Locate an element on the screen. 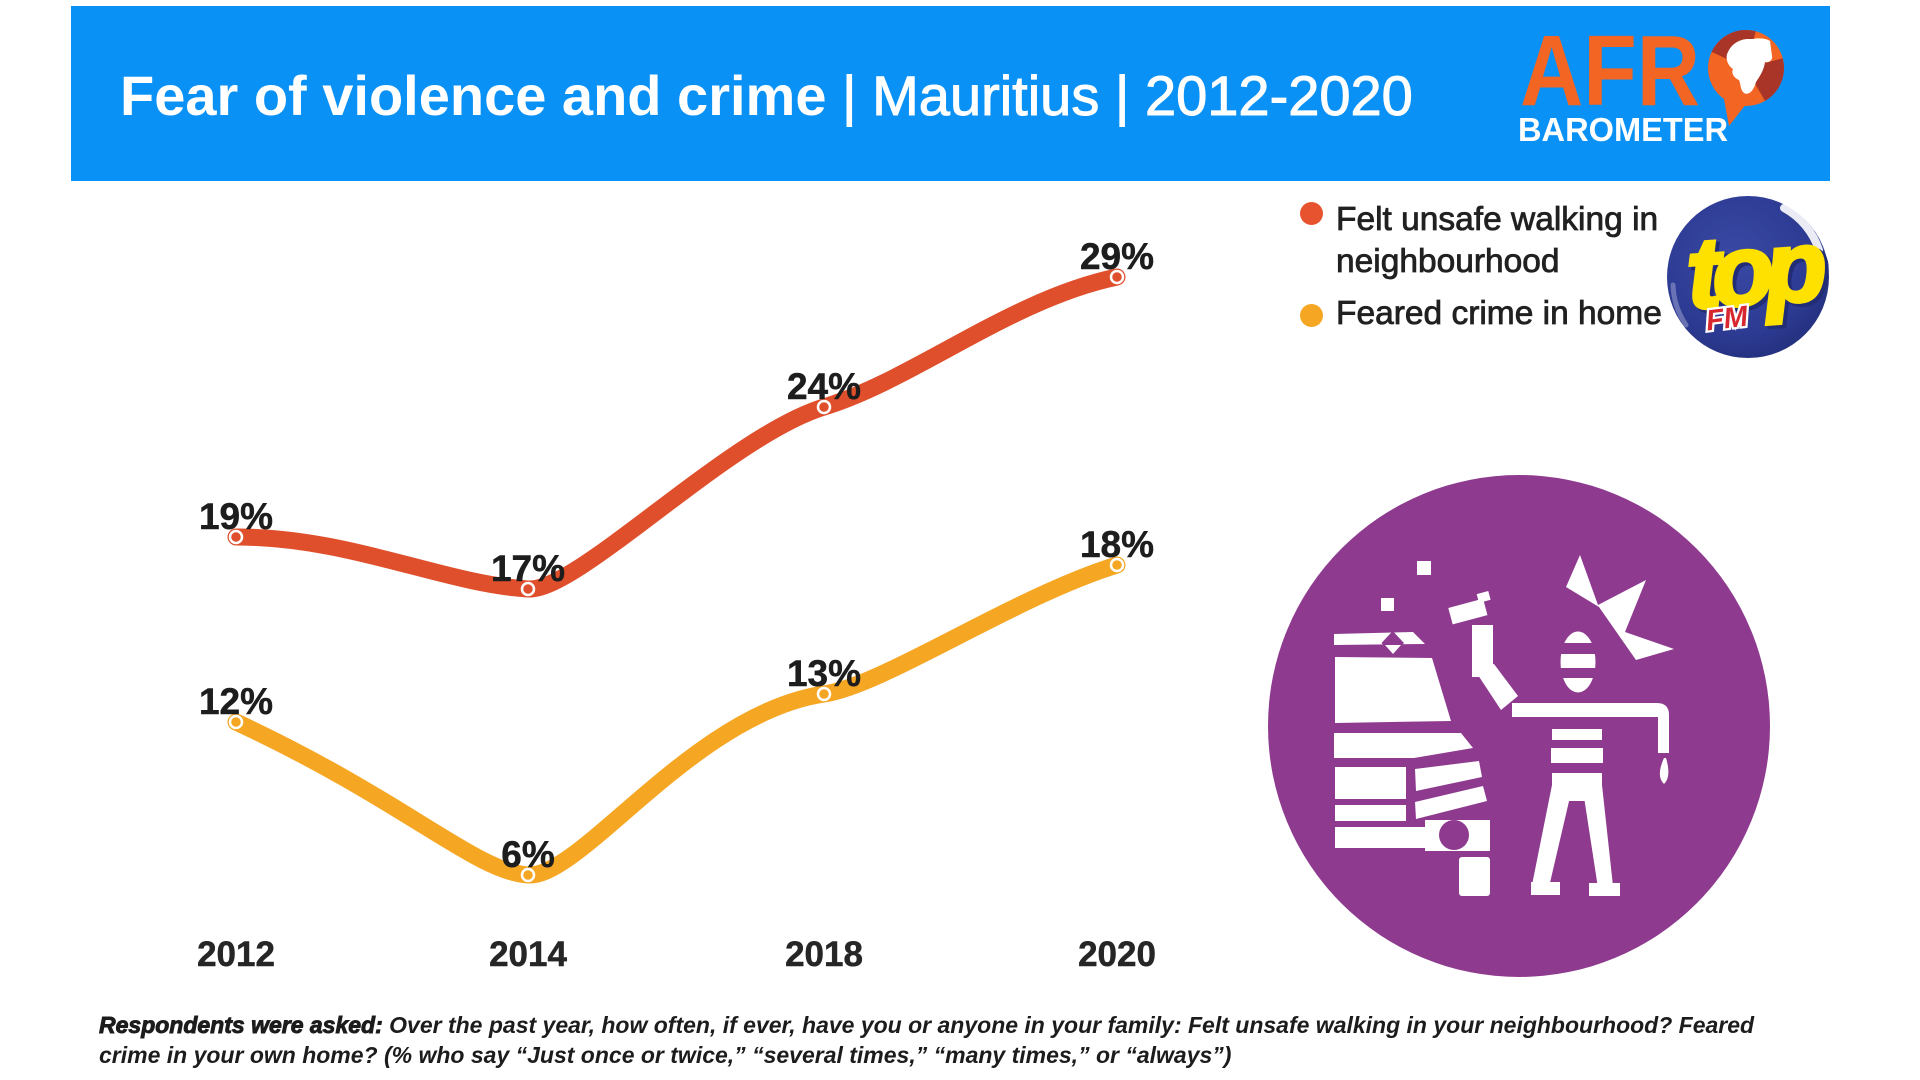  svg-text: BAROMETER is located at coordinates (1623, 129).